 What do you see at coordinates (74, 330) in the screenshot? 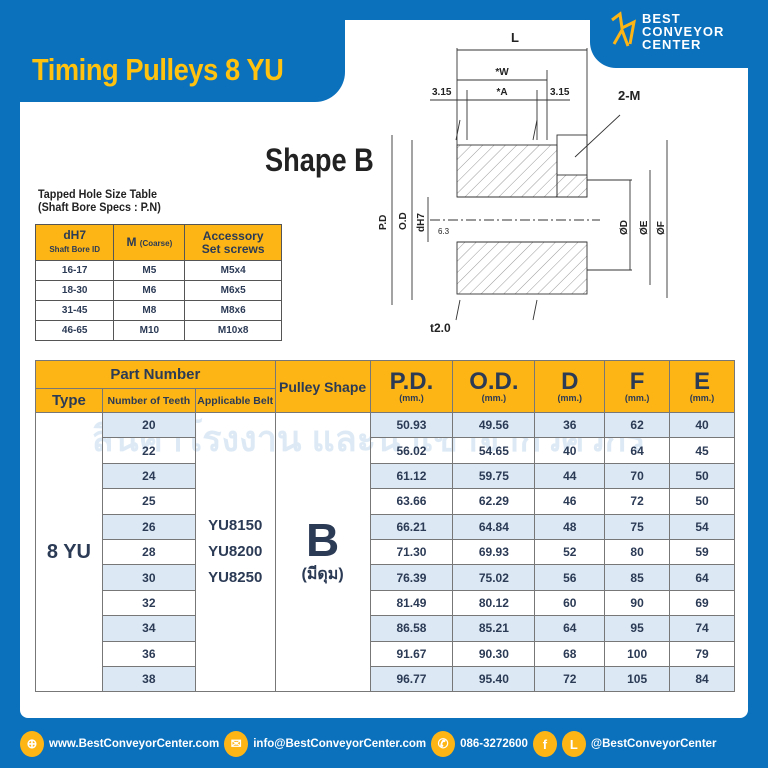
I see `table-cell: 46-65` at bounding box center [74, 330].